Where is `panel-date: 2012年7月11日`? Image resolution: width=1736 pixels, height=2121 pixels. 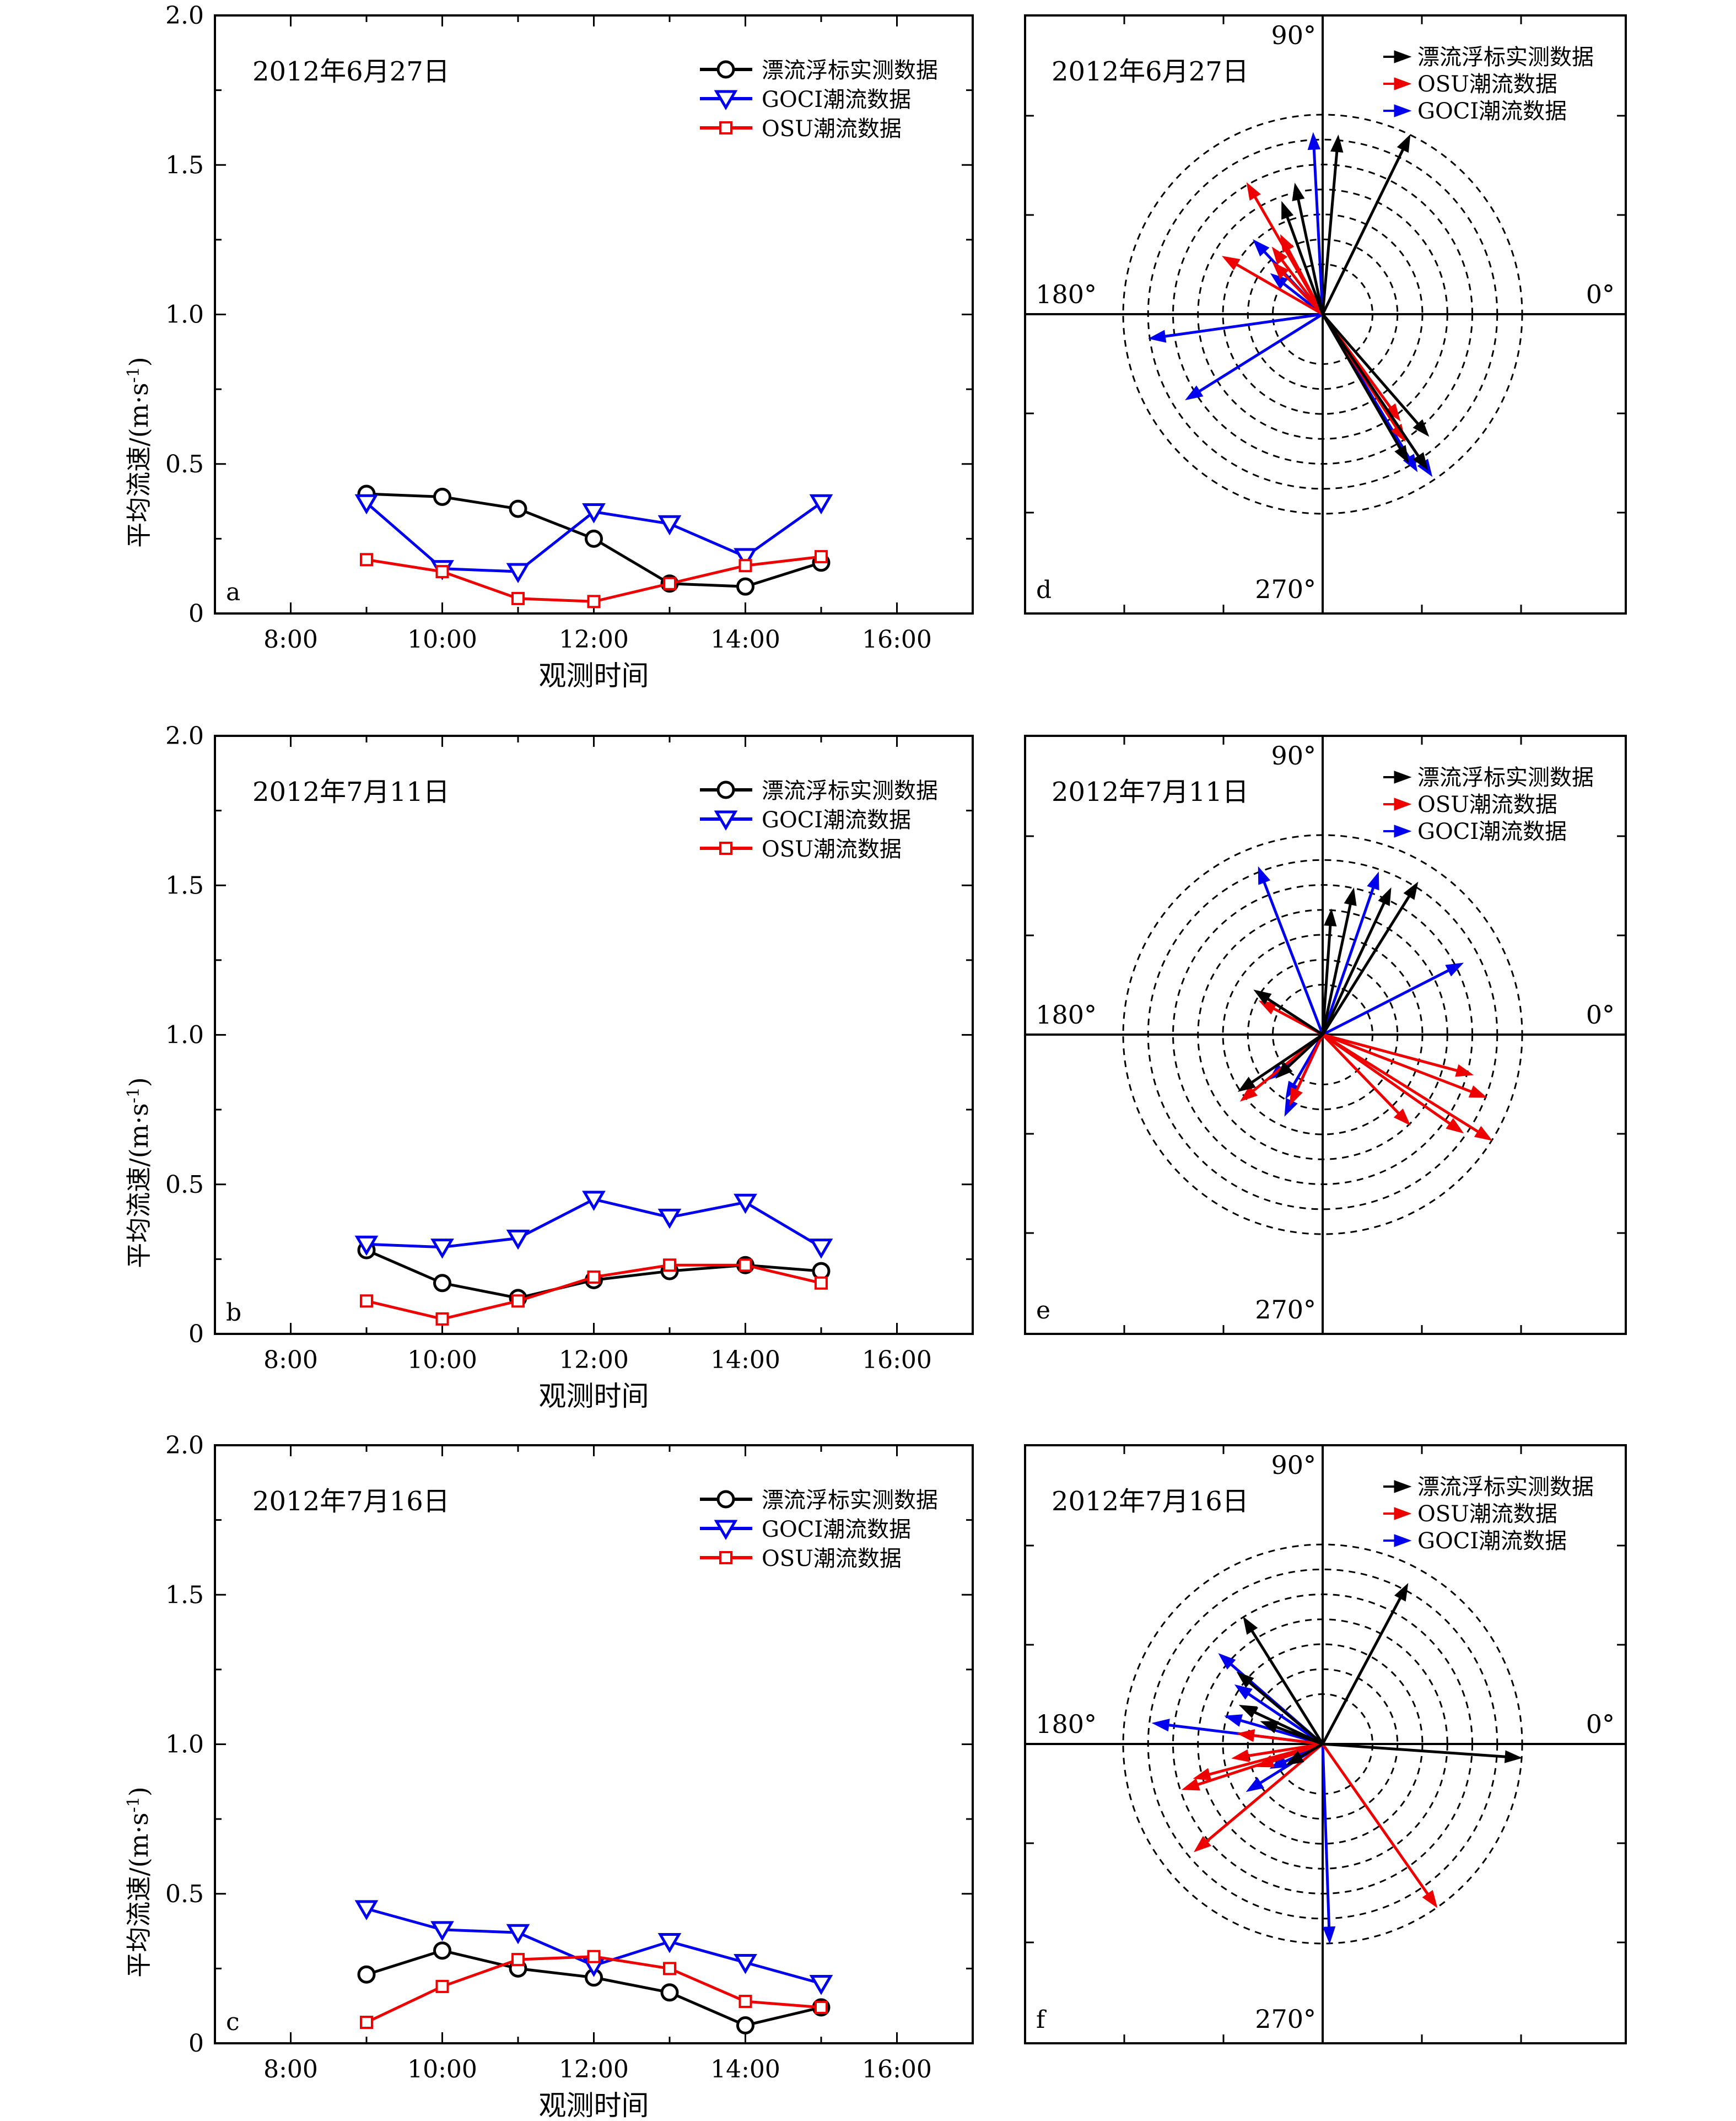 panel-date: 2012年7月11日 is located at coordinates (351, 792).